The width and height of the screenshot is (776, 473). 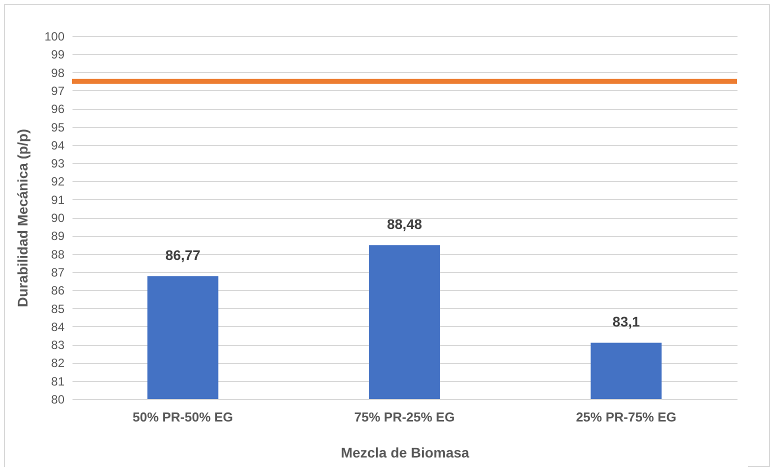 What do you see at coordinates (58, 309) in the screenshot?
I see `y-tick-label: 85` at bounding box center [58, 309].